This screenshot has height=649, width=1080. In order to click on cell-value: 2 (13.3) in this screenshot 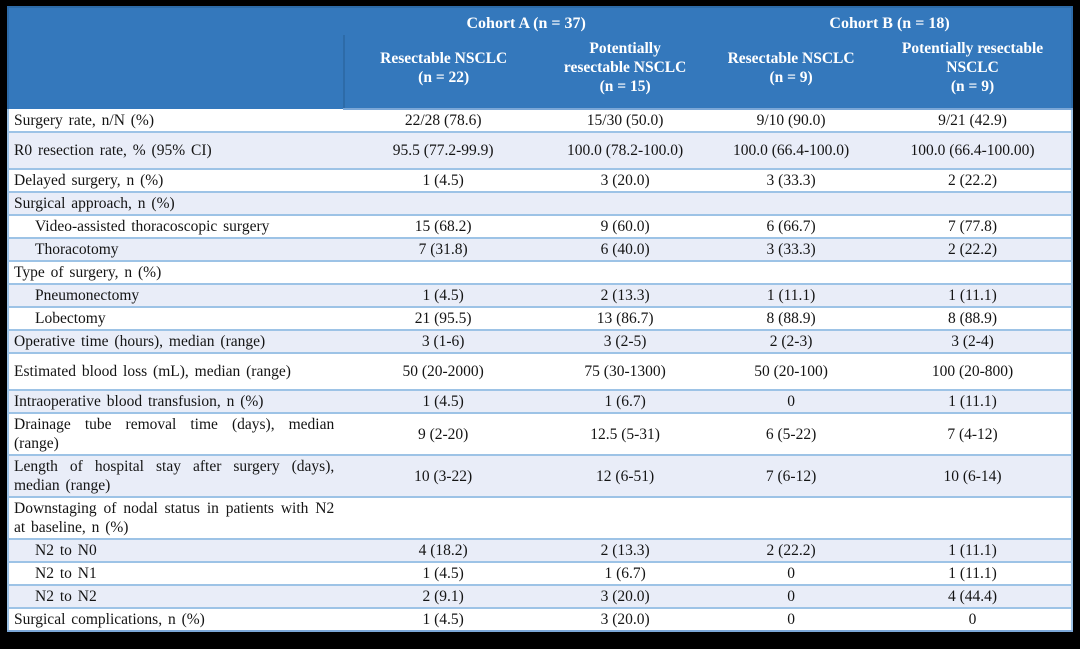, I will do `click(625, 550)`.